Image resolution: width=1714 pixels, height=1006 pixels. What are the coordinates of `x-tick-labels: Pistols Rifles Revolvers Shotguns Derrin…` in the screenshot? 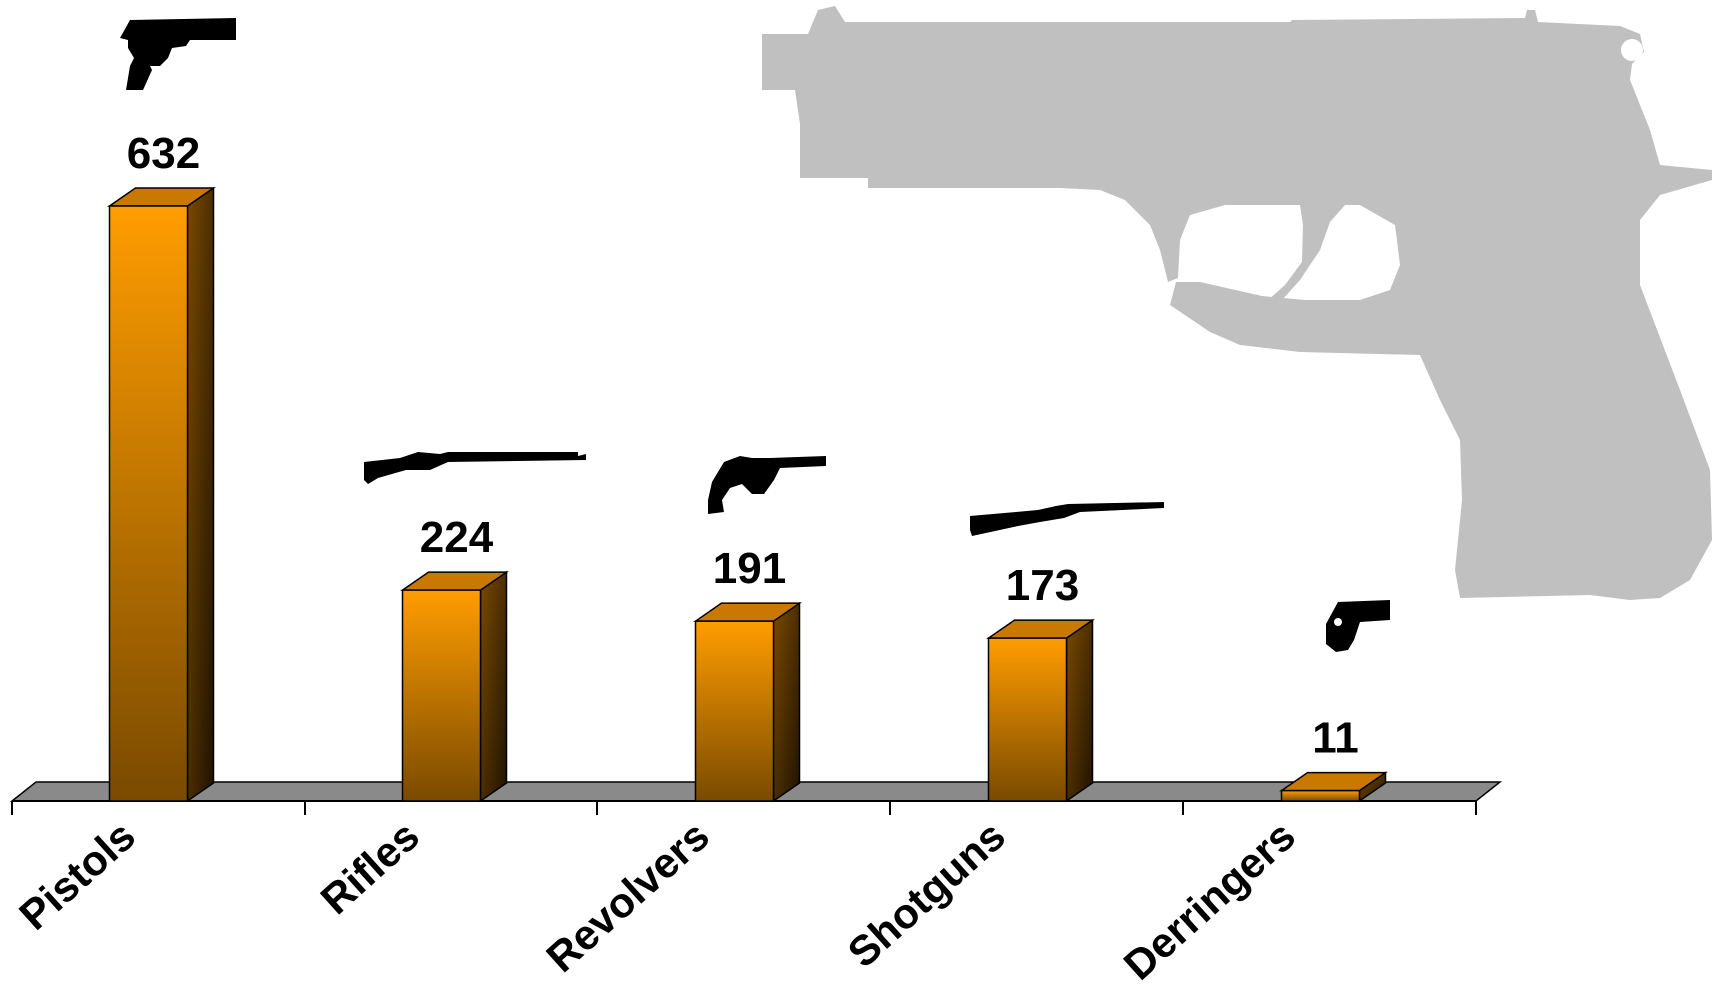 It's located at (657, 900).